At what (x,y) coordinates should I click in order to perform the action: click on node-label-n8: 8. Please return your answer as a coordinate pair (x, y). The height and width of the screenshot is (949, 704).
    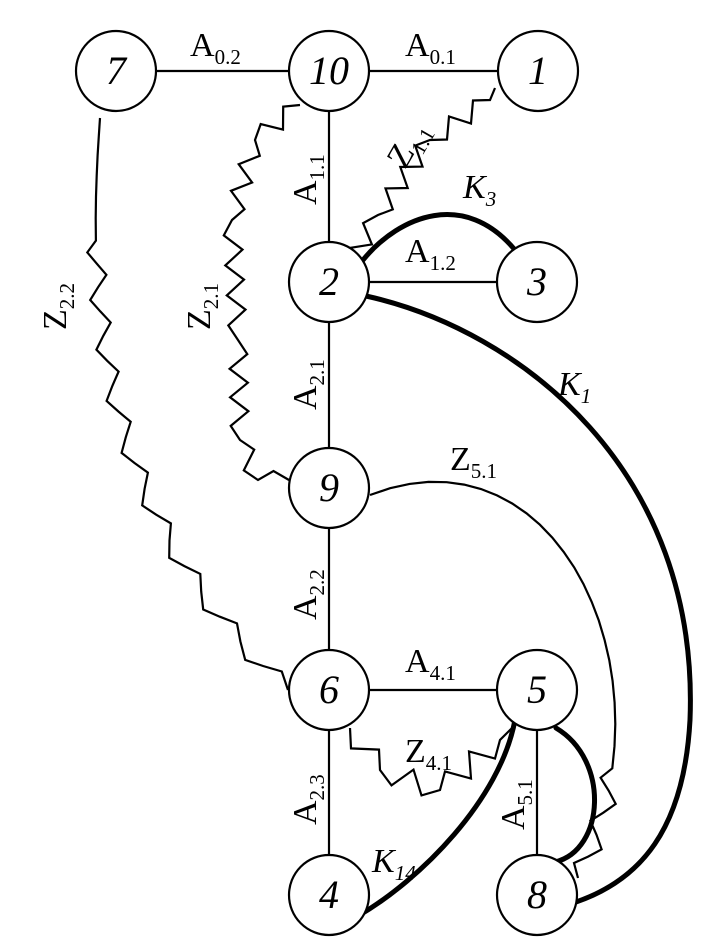
    Looking at the image, I should click on (537, 894).